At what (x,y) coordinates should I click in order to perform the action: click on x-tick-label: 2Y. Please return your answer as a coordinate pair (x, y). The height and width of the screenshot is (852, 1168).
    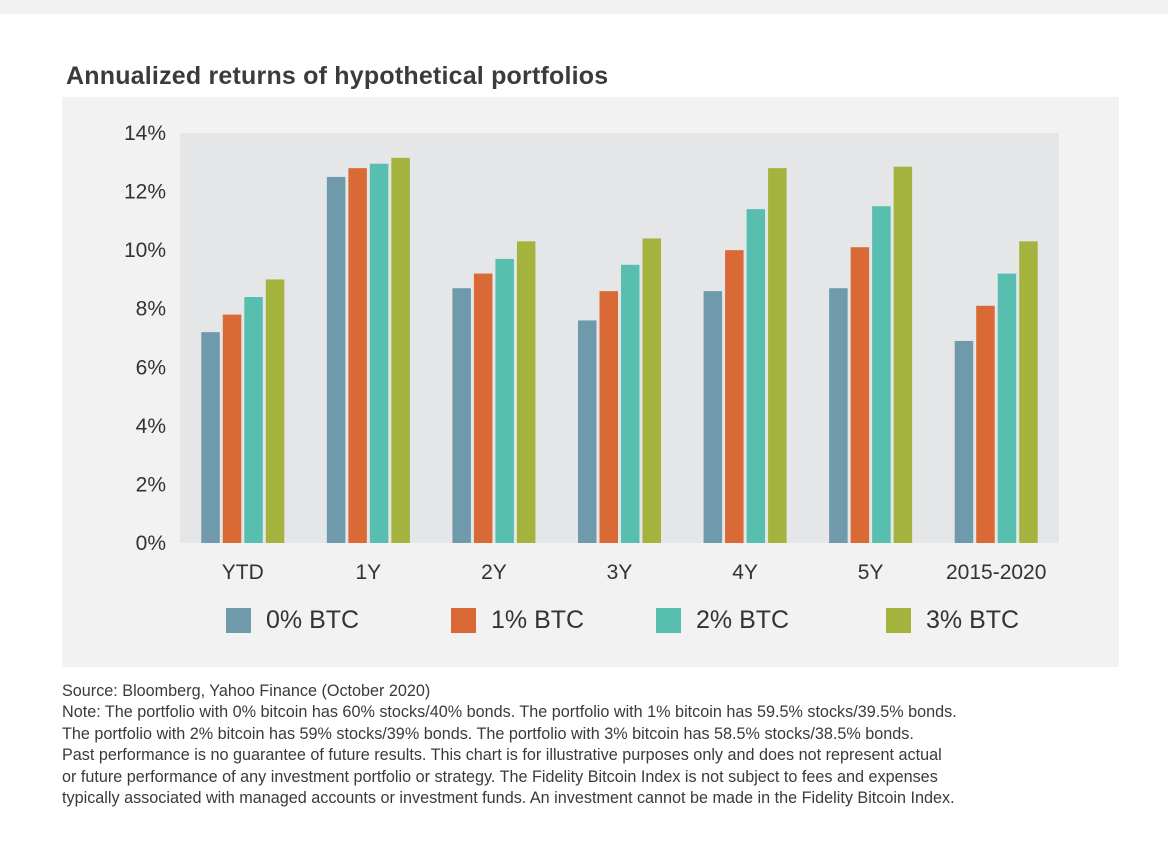
    Looking at the image, I should click on (494, 572).